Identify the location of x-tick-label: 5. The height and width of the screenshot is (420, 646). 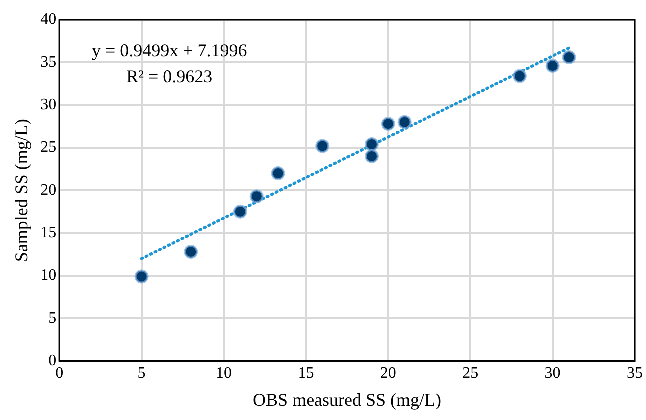
(142, 373).